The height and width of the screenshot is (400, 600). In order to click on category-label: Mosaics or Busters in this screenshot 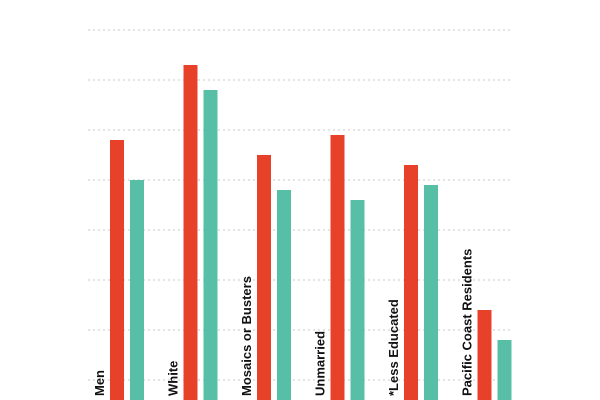, I will do `click(246, 336)`.